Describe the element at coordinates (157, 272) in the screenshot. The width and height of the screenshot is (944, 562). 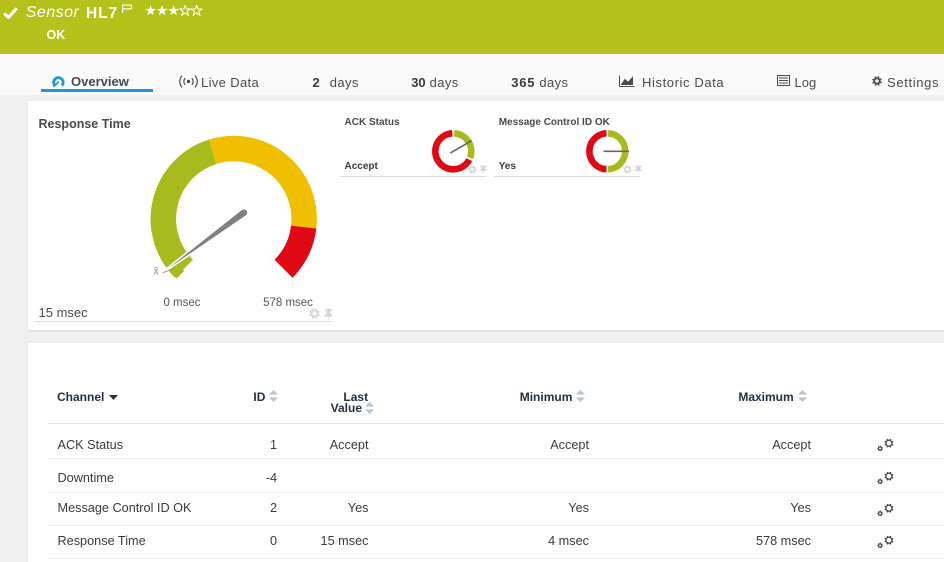
I see `svg-text: x̄` at that location.